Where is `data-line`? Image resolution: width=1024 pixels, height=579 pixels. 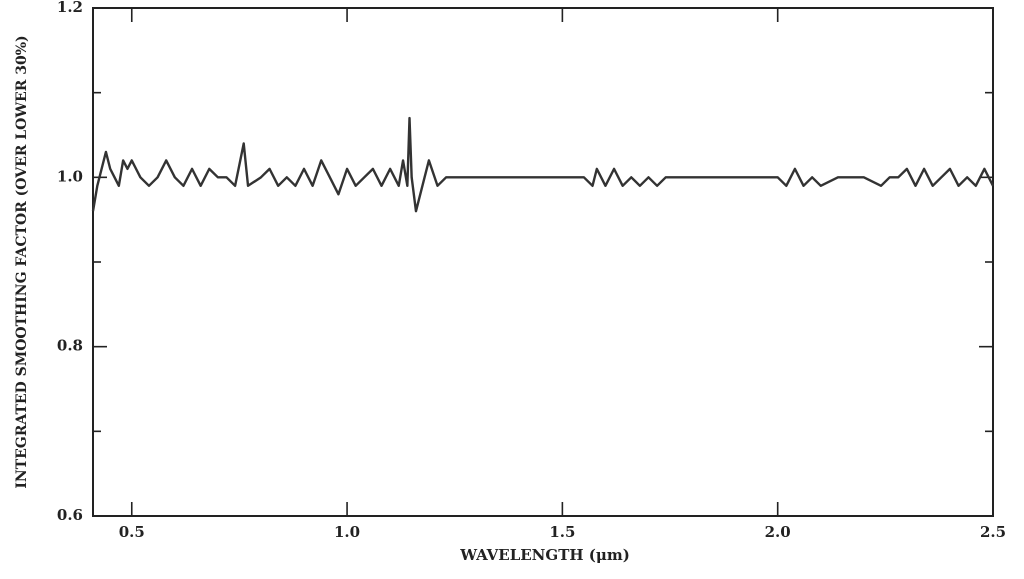 data-line is located at coordinates (543, 164).